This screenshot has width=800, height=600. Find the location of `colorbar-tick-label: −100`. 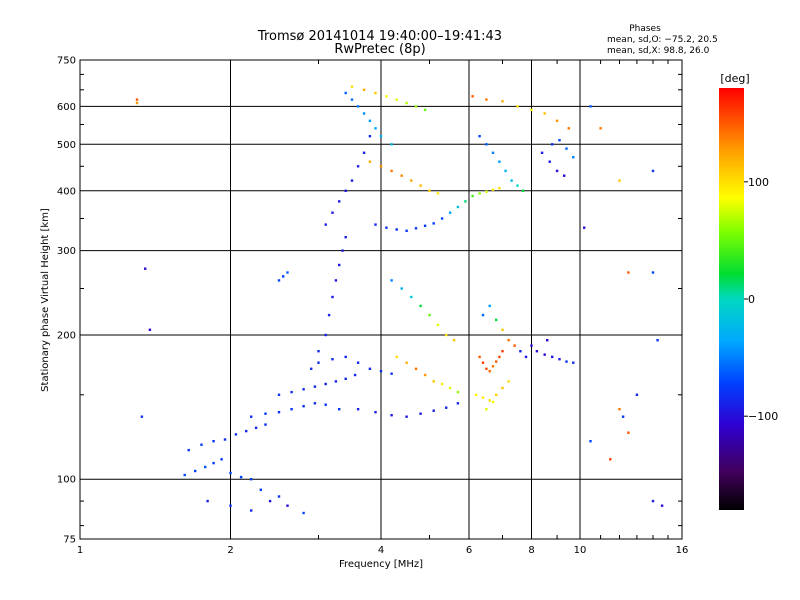

colorbar-tick-label: −100 is located at coordinates (763, 416).